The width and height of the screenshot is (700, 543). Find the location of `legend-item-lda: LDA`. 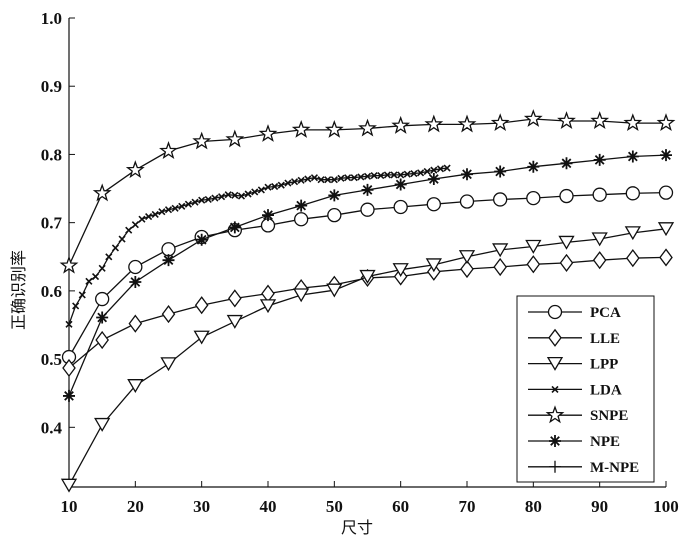

legend-item-lda: LDA is located at coordinates (575, 390).